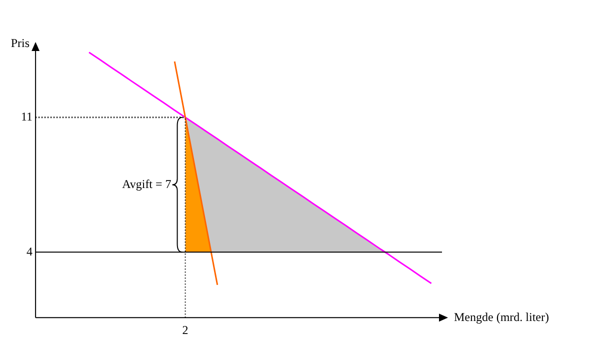 The image size is (600, 360). Describe the element at coordinates (185, 329) in the screenshot. I see `x-tick-label: 2` at that location.